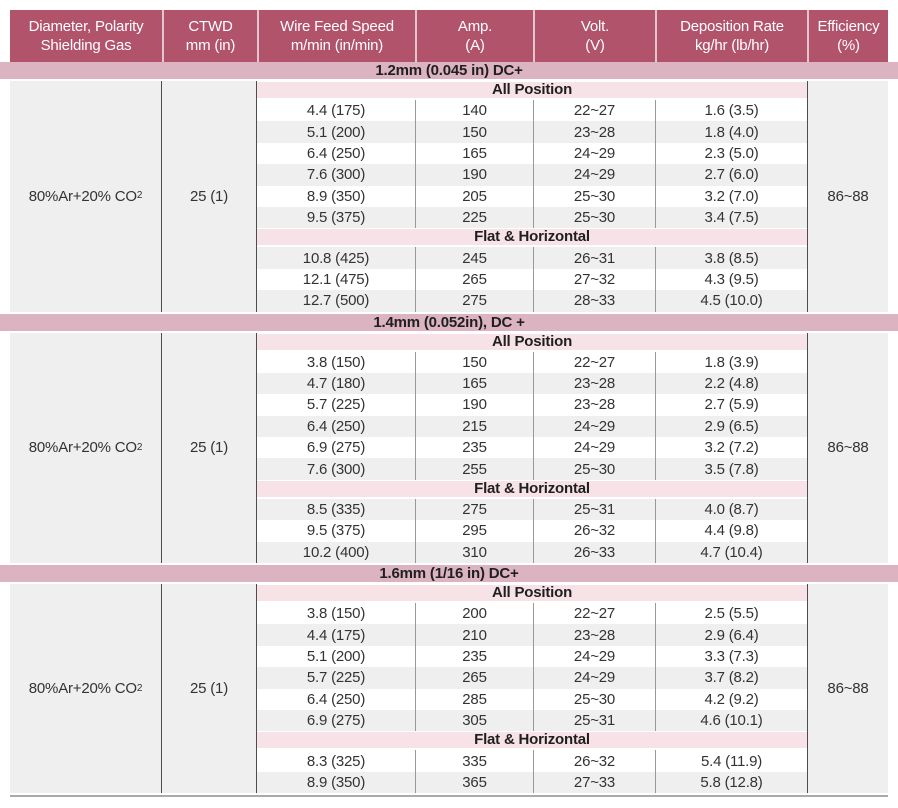 Image resolution: width=898 pixels, height=808 pixels. I want to click on wire-feed-speed-value: 8.3 (325), so click(336, 761).